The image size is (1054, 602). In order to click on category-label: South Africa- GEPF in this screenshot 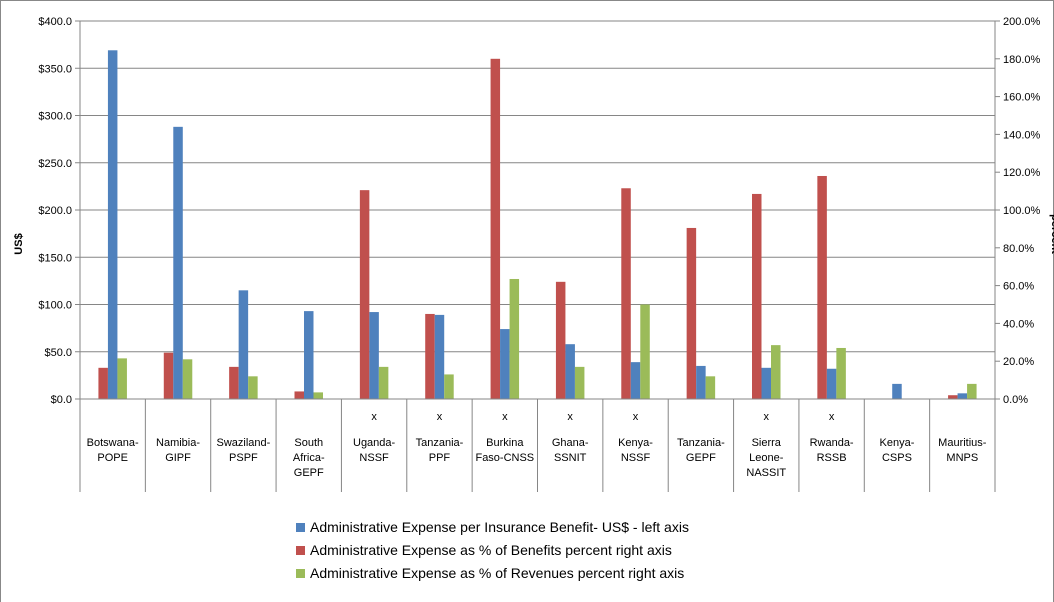, I will do `click(309, 458)`.